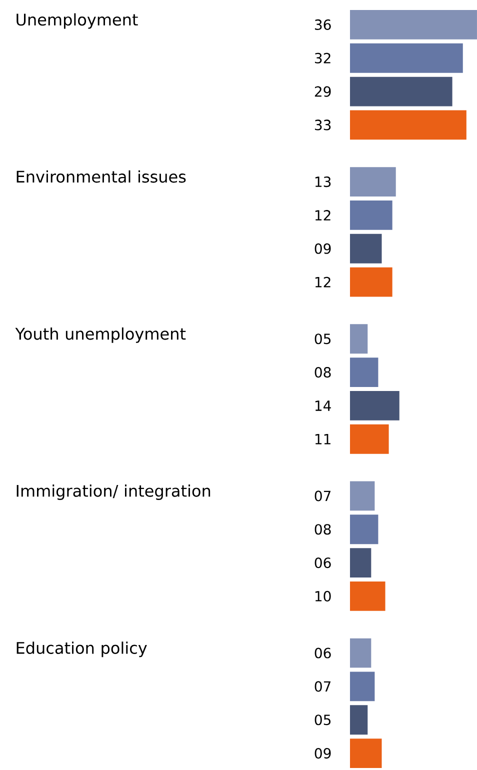 The height and width of the screenshot is (770, 477). What do you see at coordinates (81, 650) in the screenshot?
I see `y-tick-label: Education policy` at bounding box center [81, 650].